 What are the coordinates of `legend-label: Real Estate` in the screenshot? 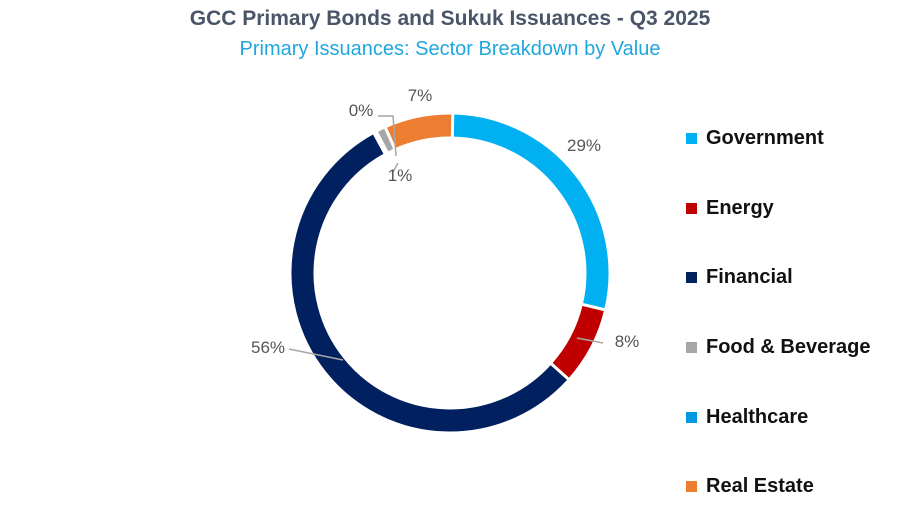 It's located at (760, 486).